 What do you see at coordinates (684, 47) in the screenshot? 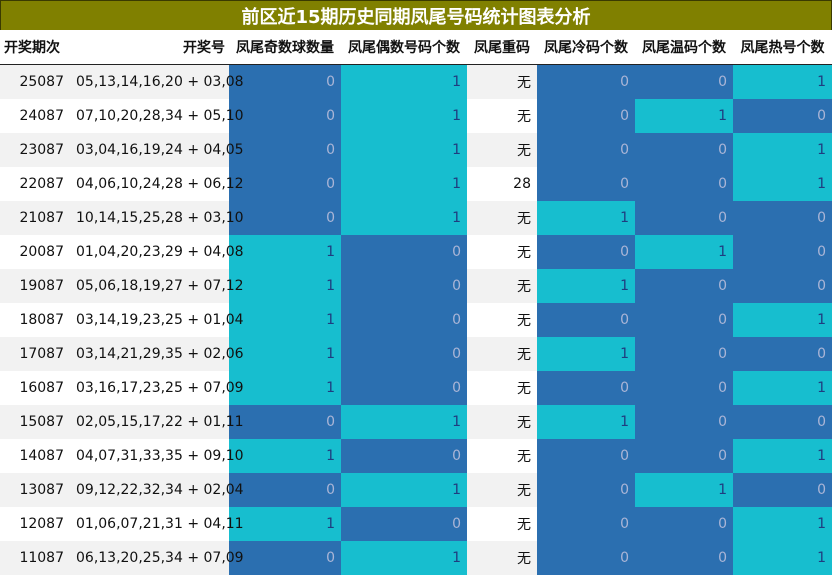
I see `header-warm-count: 凤尾温码个数` at bounding box center [684, 47].